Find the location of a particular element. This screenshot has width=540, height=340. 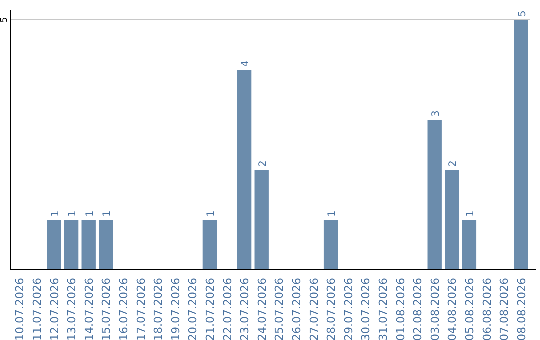

x-tick-label: 27.07.2026 is located at coordinates (314, 309).